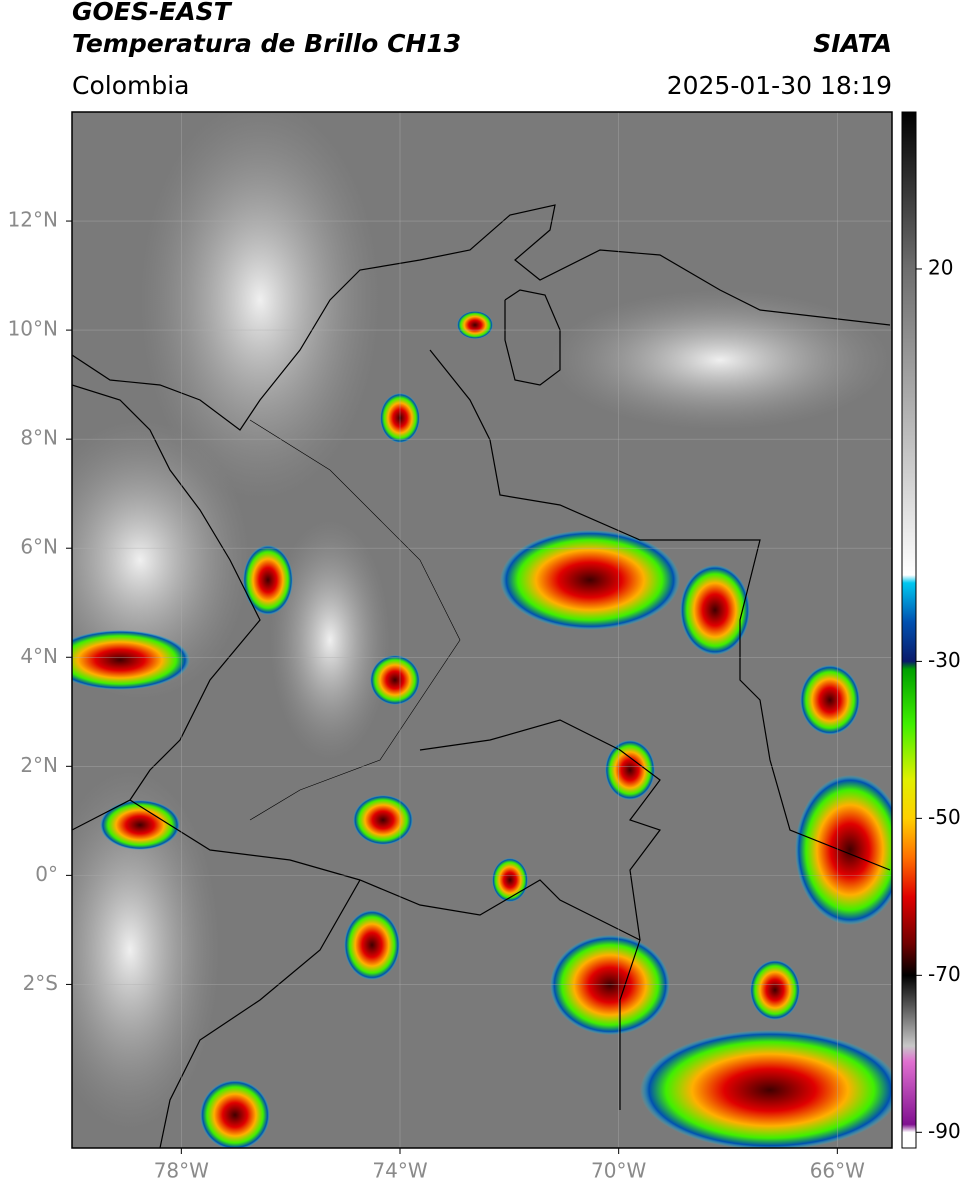  What do you see at coordinates (39, 438) in the screenshot?
I see `y-tick-label: 8°N` at bounding box center [39, 438].